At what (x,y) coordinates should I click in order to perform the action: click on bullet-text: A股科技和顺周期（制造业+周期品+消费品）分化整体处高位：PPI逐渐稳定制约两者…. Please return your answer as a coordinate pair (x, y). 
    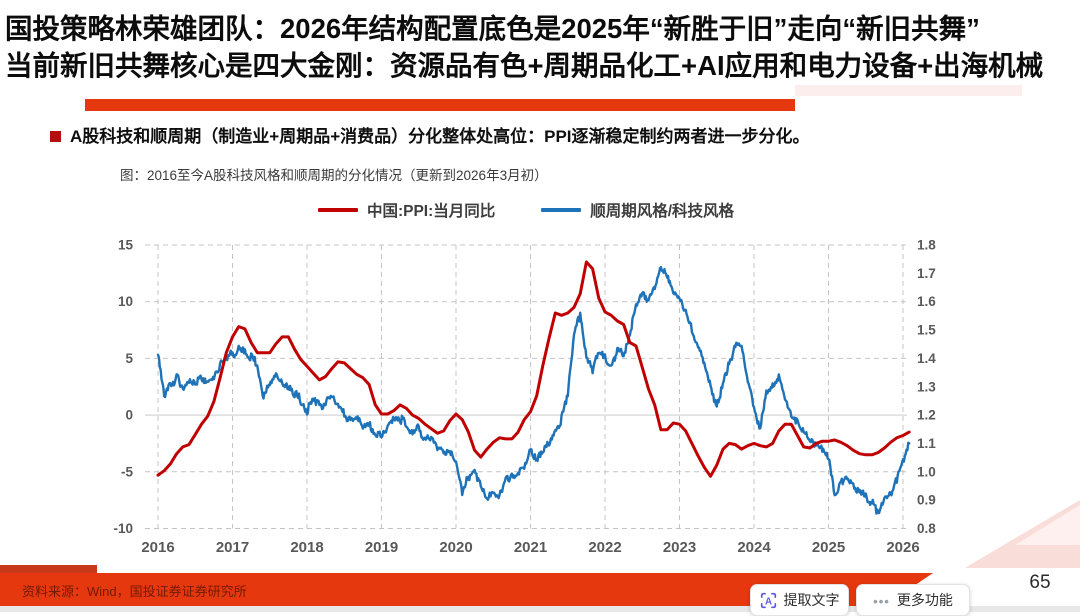
    Looking at the image, I should click on (440, 136).